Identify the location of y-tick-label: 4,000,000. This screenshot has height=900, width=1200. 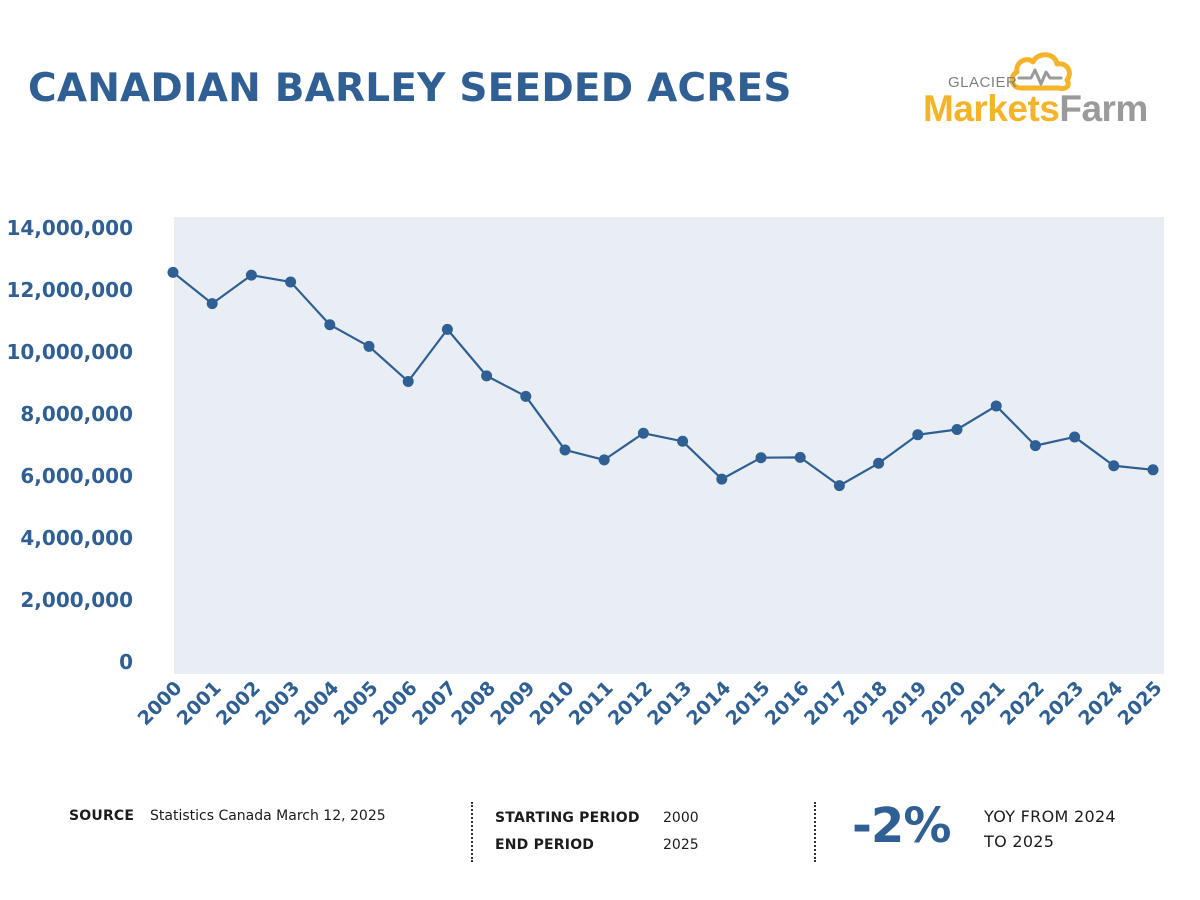
(76, 538).